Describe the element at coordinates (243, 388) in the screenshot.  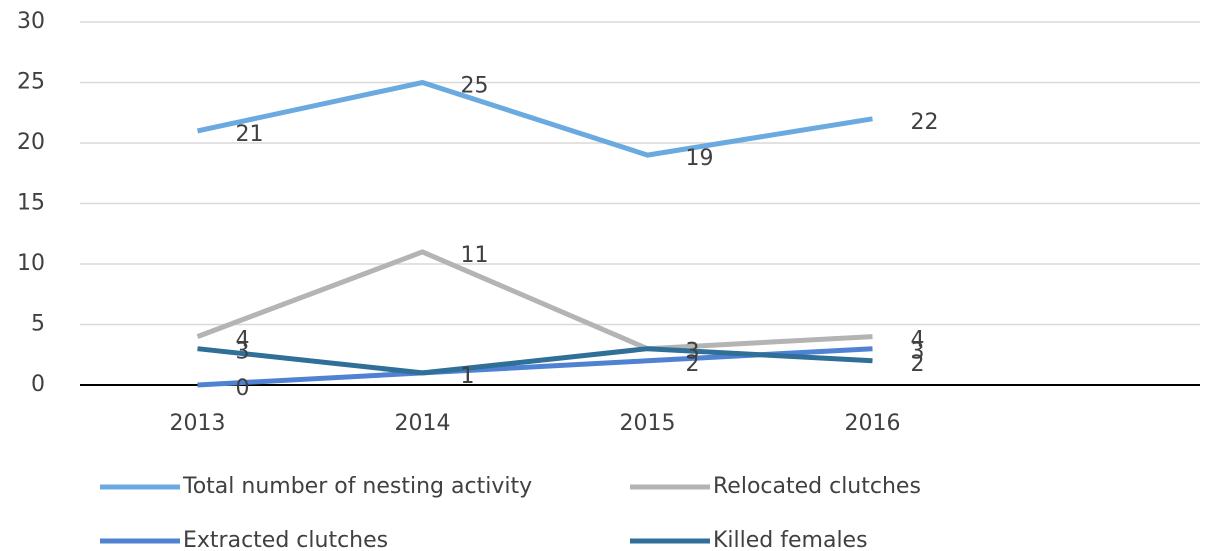
I see `data-label: 0` at that location.